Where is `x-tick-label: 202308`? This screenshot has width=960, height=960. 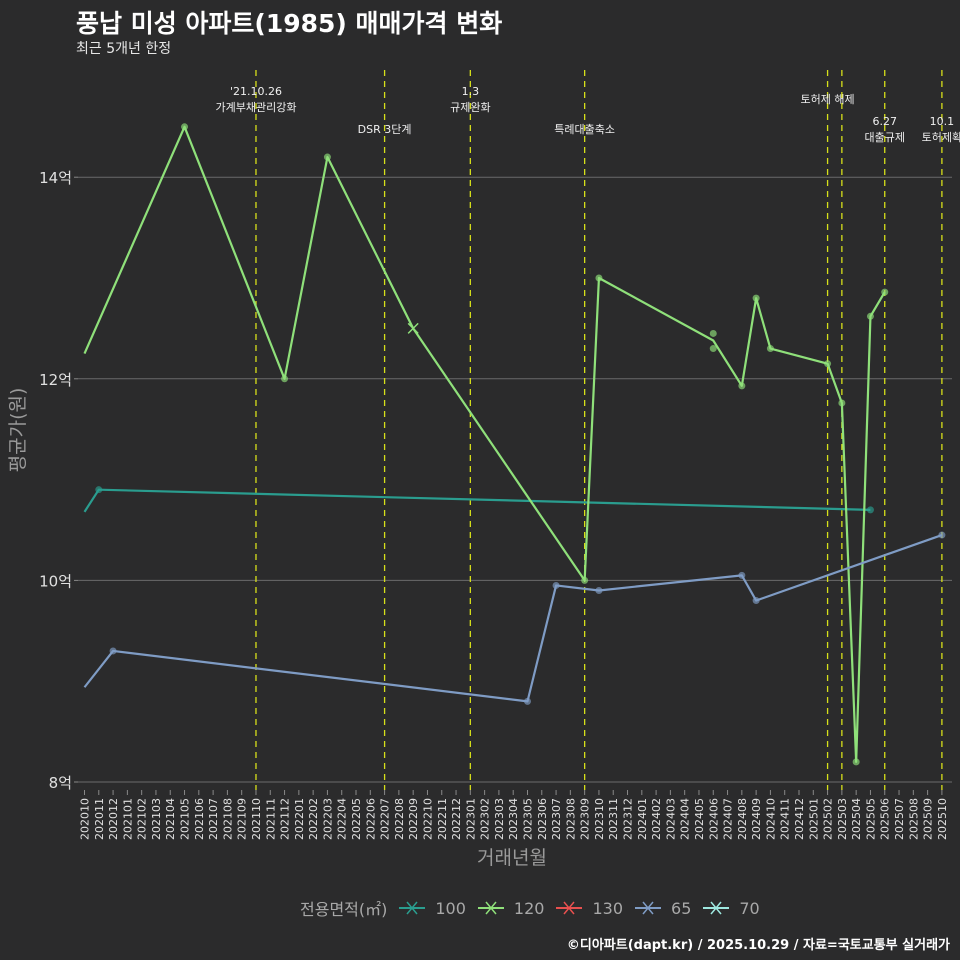 x-tick-label: 202308 is located at coordinates (570, 819).